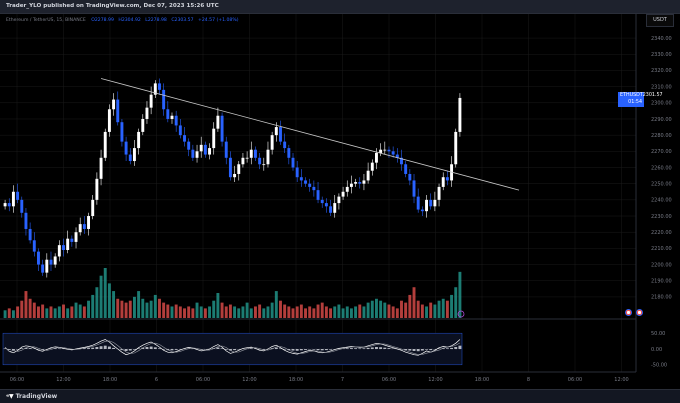  I want to click on price-axis-label: 2340.00, so click(661, 39).